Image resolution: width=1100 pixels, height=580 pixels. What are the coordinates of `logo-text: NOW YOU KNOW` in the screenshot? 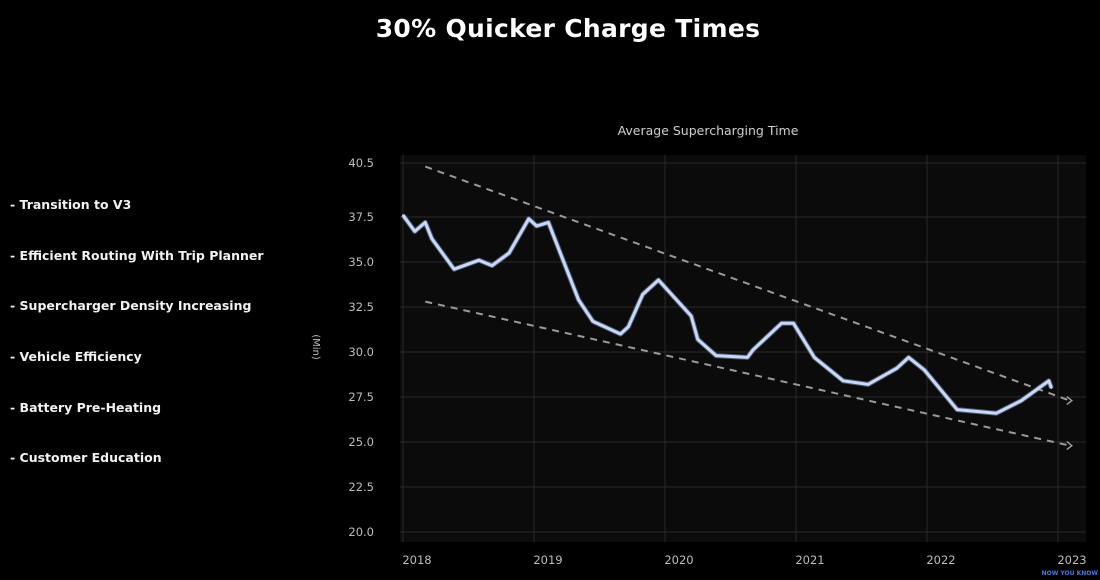 It's located at (1069, 573).